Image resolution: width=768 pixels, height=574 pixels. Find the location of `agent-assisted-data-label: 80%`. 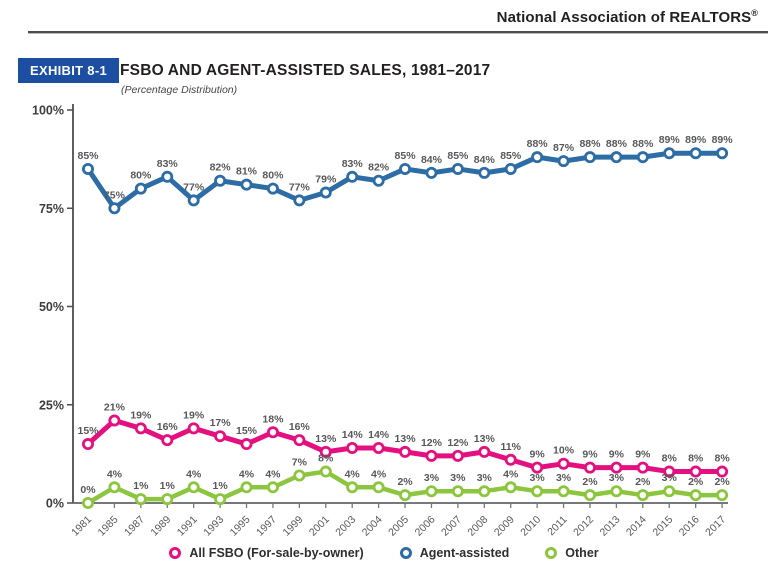

agent-assisted-data-label: 80% is located at coordinates (141, 176).